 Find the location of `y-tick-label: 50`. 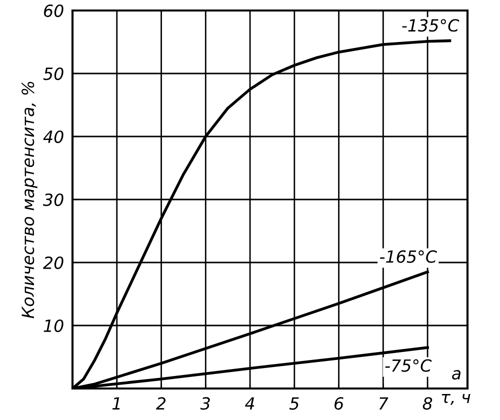

y-tick-label: 50 is located at coordinates (53, 73).